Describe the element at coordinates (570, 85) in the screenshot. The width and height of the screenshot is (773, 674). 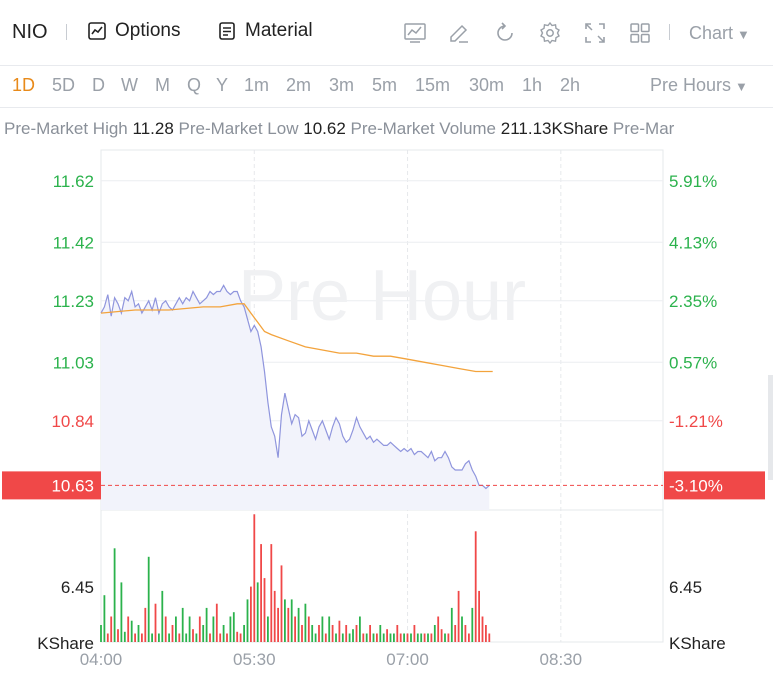
I see `period-2h: 2h` at that location.